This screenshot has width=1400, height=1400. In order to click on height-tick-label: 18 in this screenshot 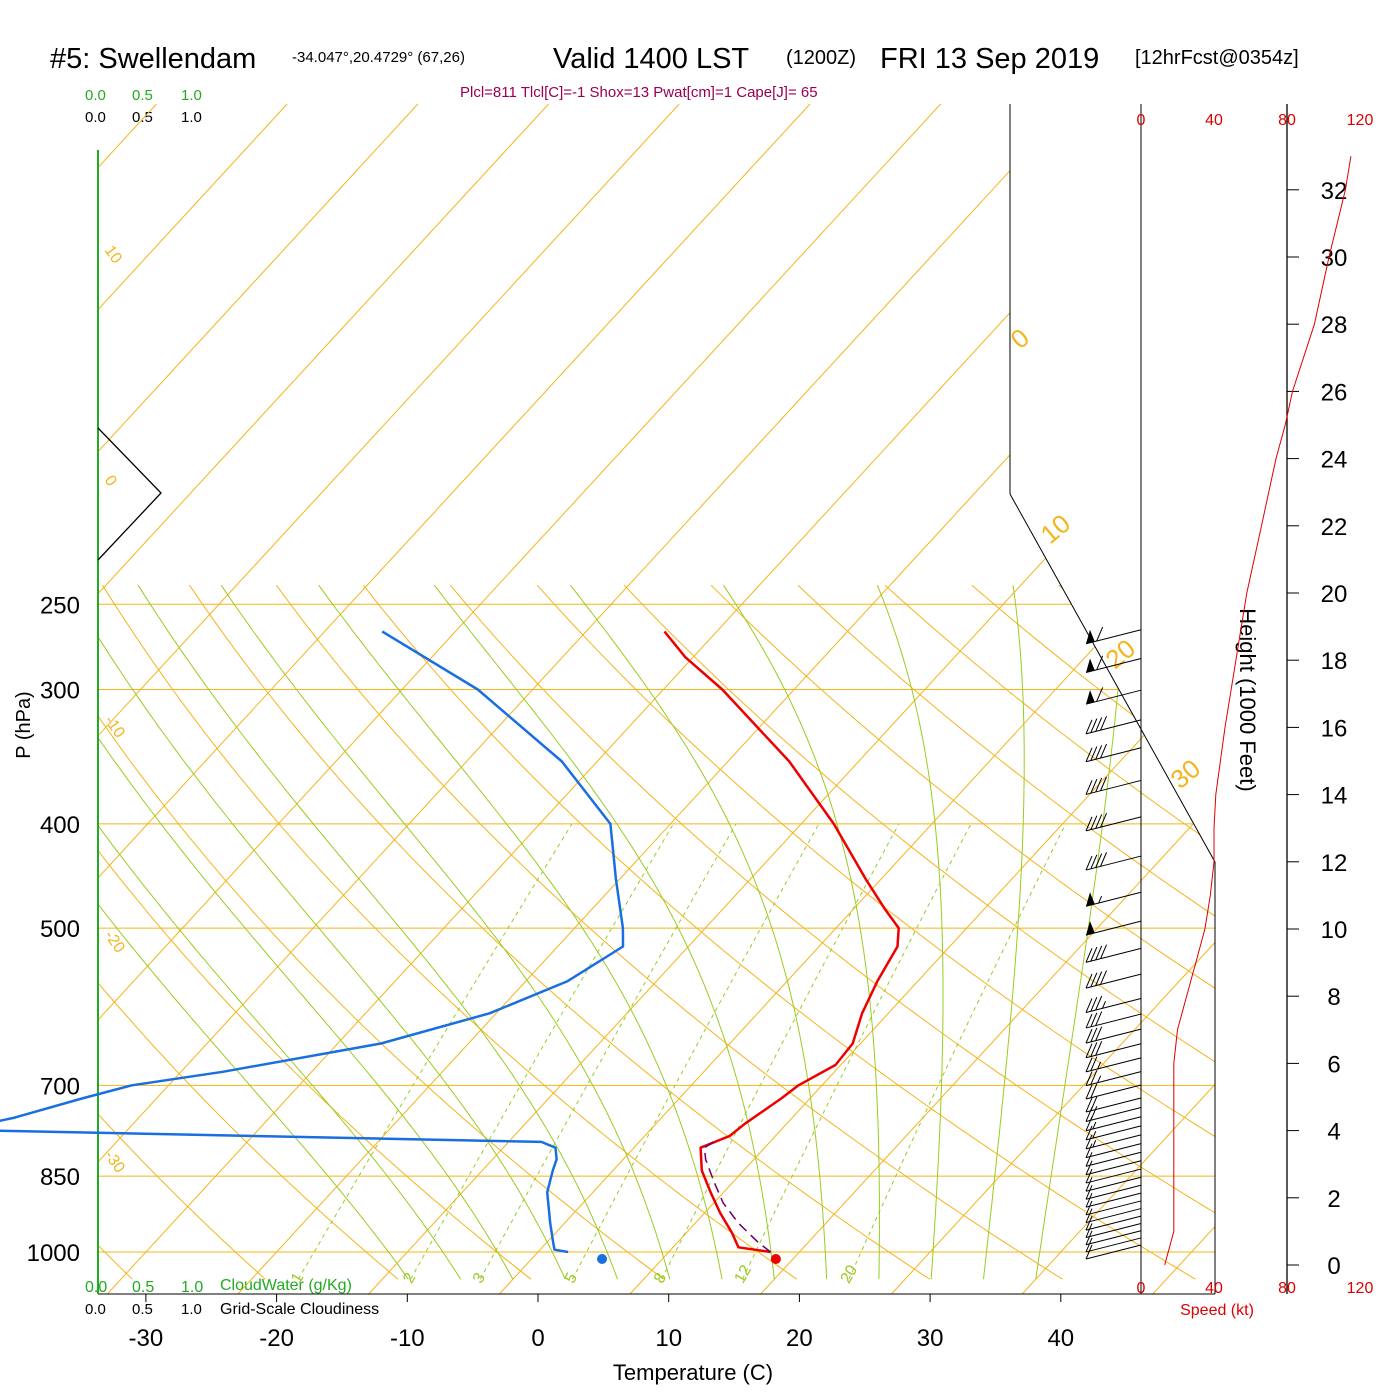, I will do `click(1334, 661)`.